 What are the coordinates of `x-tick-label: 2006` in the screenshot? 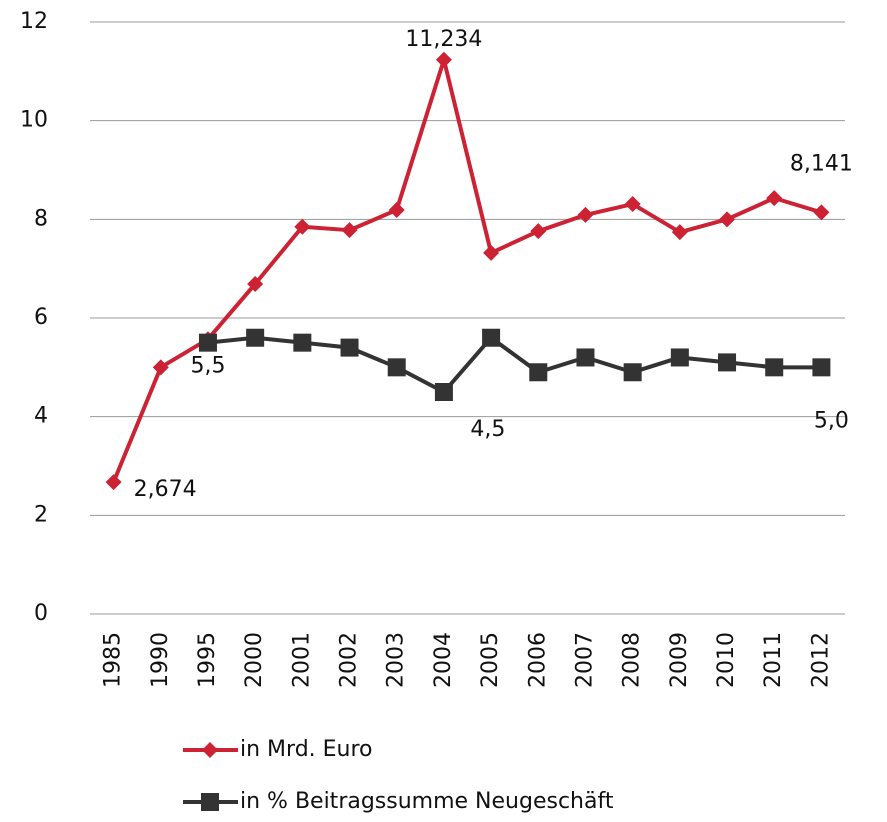 It's located at (537, 660).